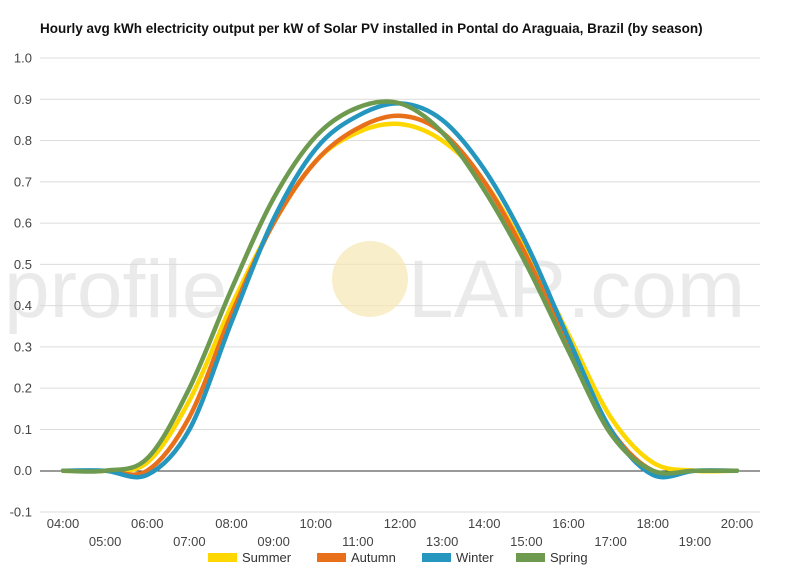 Image resolution: width=800 pixels, height=570 pixels. What do you see at coordinates (373, 557) in the screenshot?
I see `legend-label-autumn: Autumn` at bounding box center [373, 557].